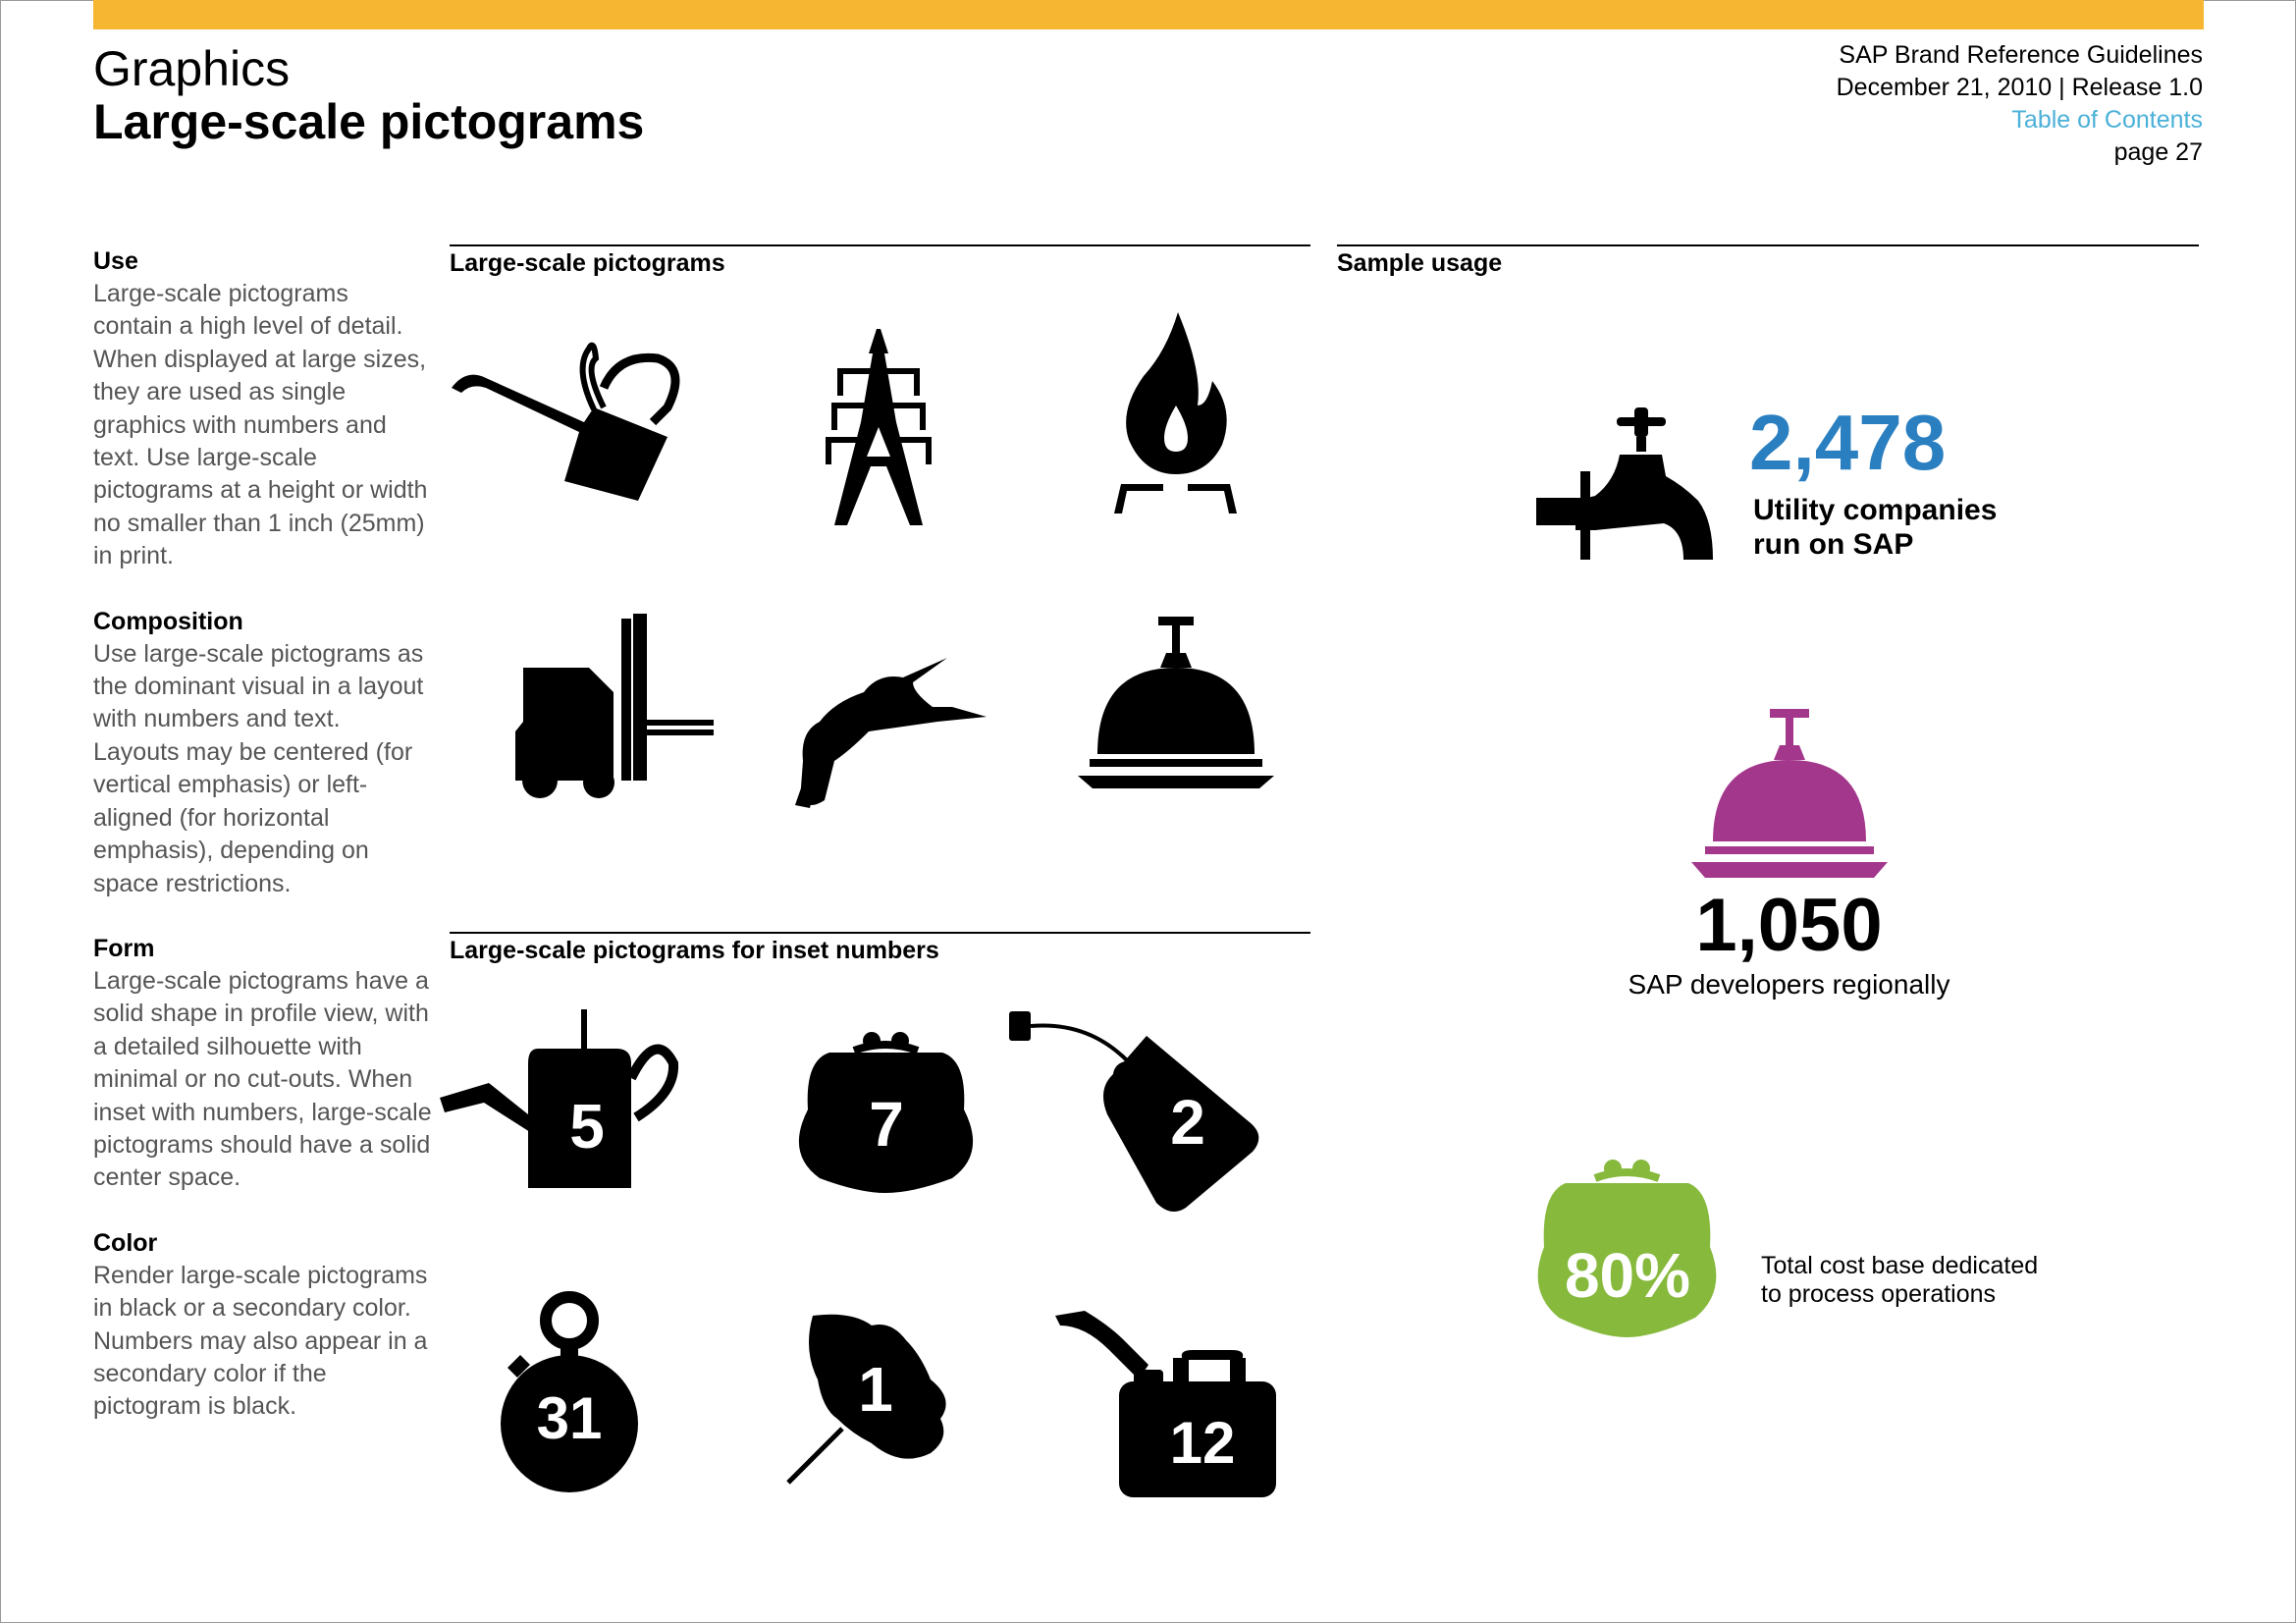 Image resolution: width=2296 pixels, height=1623 pixels. Describe the element at coordinates (1789, 984) in the screenshot. I see `developers-caption: SAP developers regionally` at that location.